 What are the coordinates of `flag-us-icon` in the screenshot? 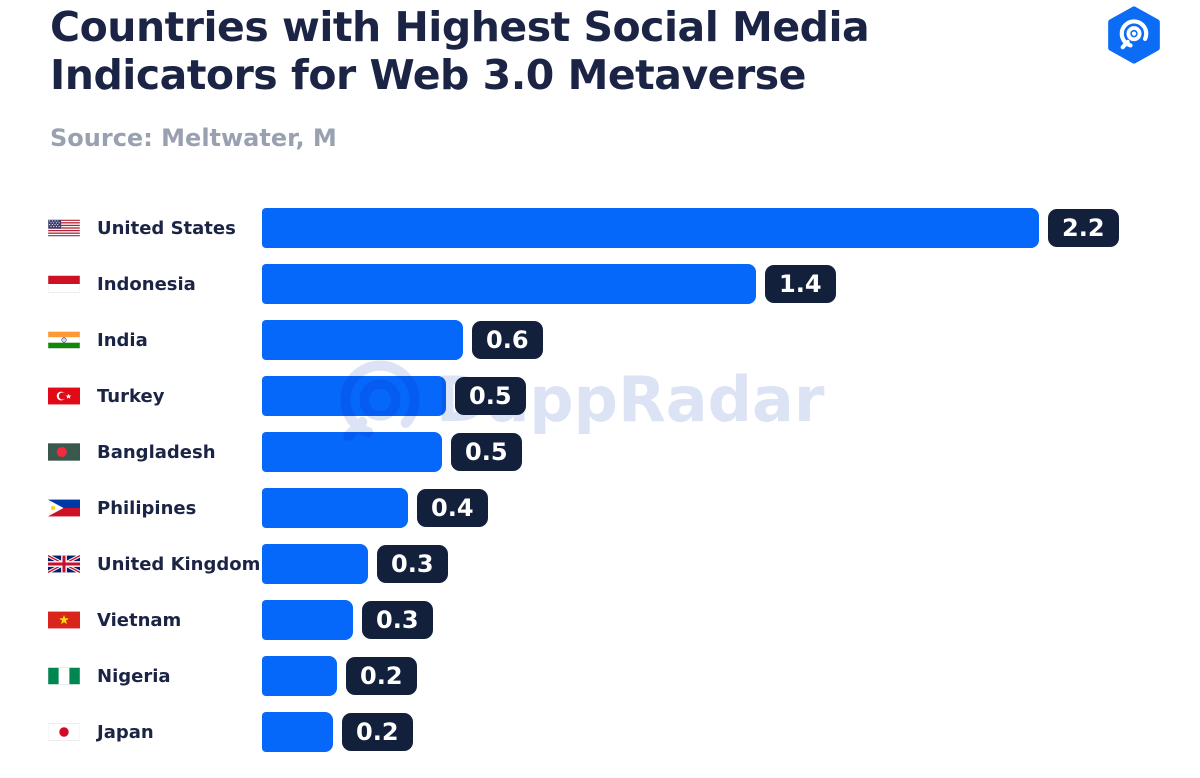 It's located at (64, 228).